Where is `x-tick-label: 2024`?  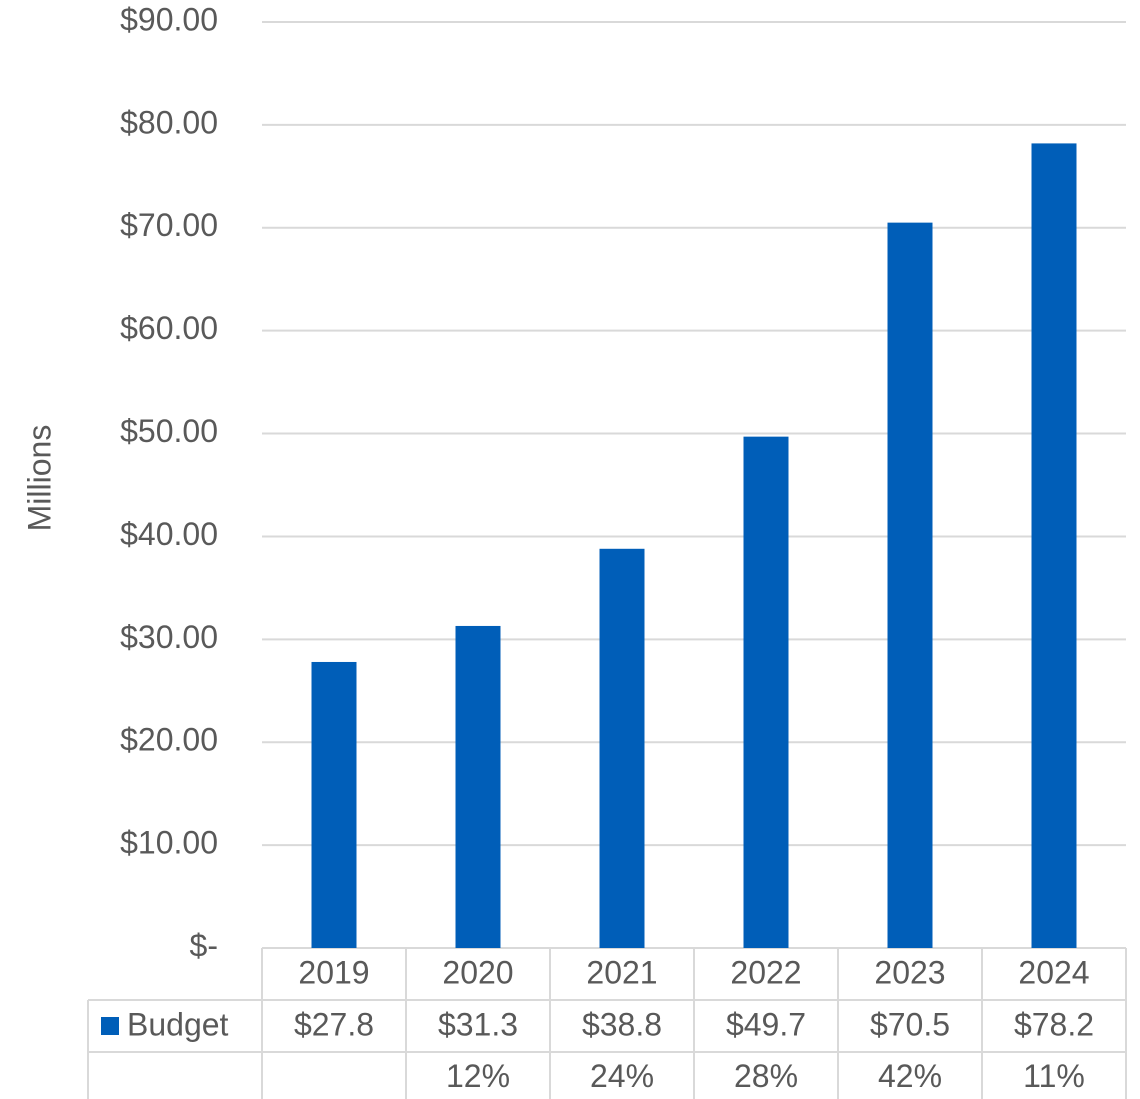 x-tick-label: 2024 is located at coordinates (1053, 972).